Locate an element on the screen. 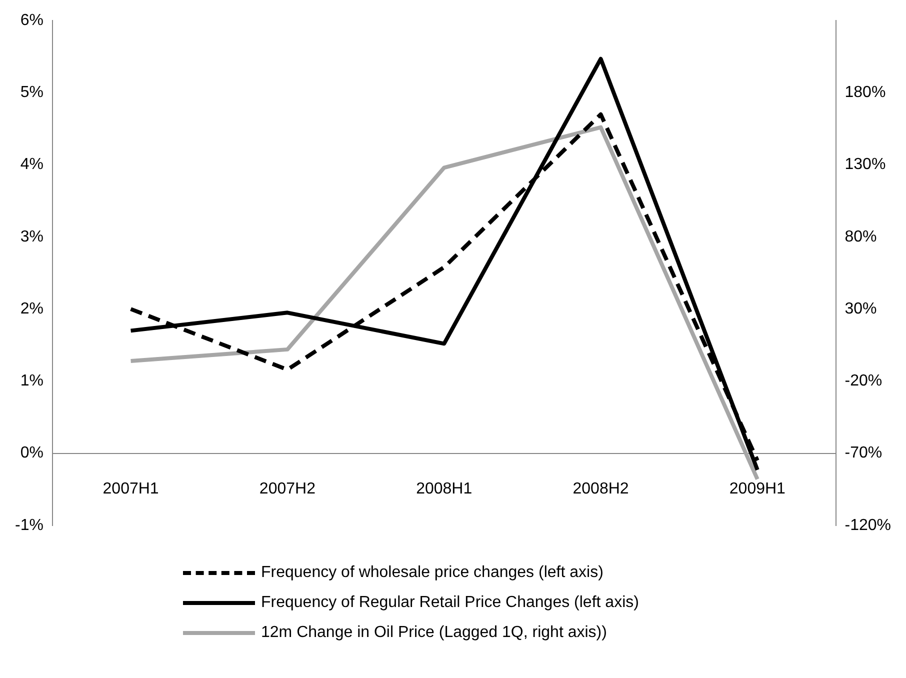 This screenshot has height=678, width=906. y-tick-label: 4% is located at coordinates (32, 165).